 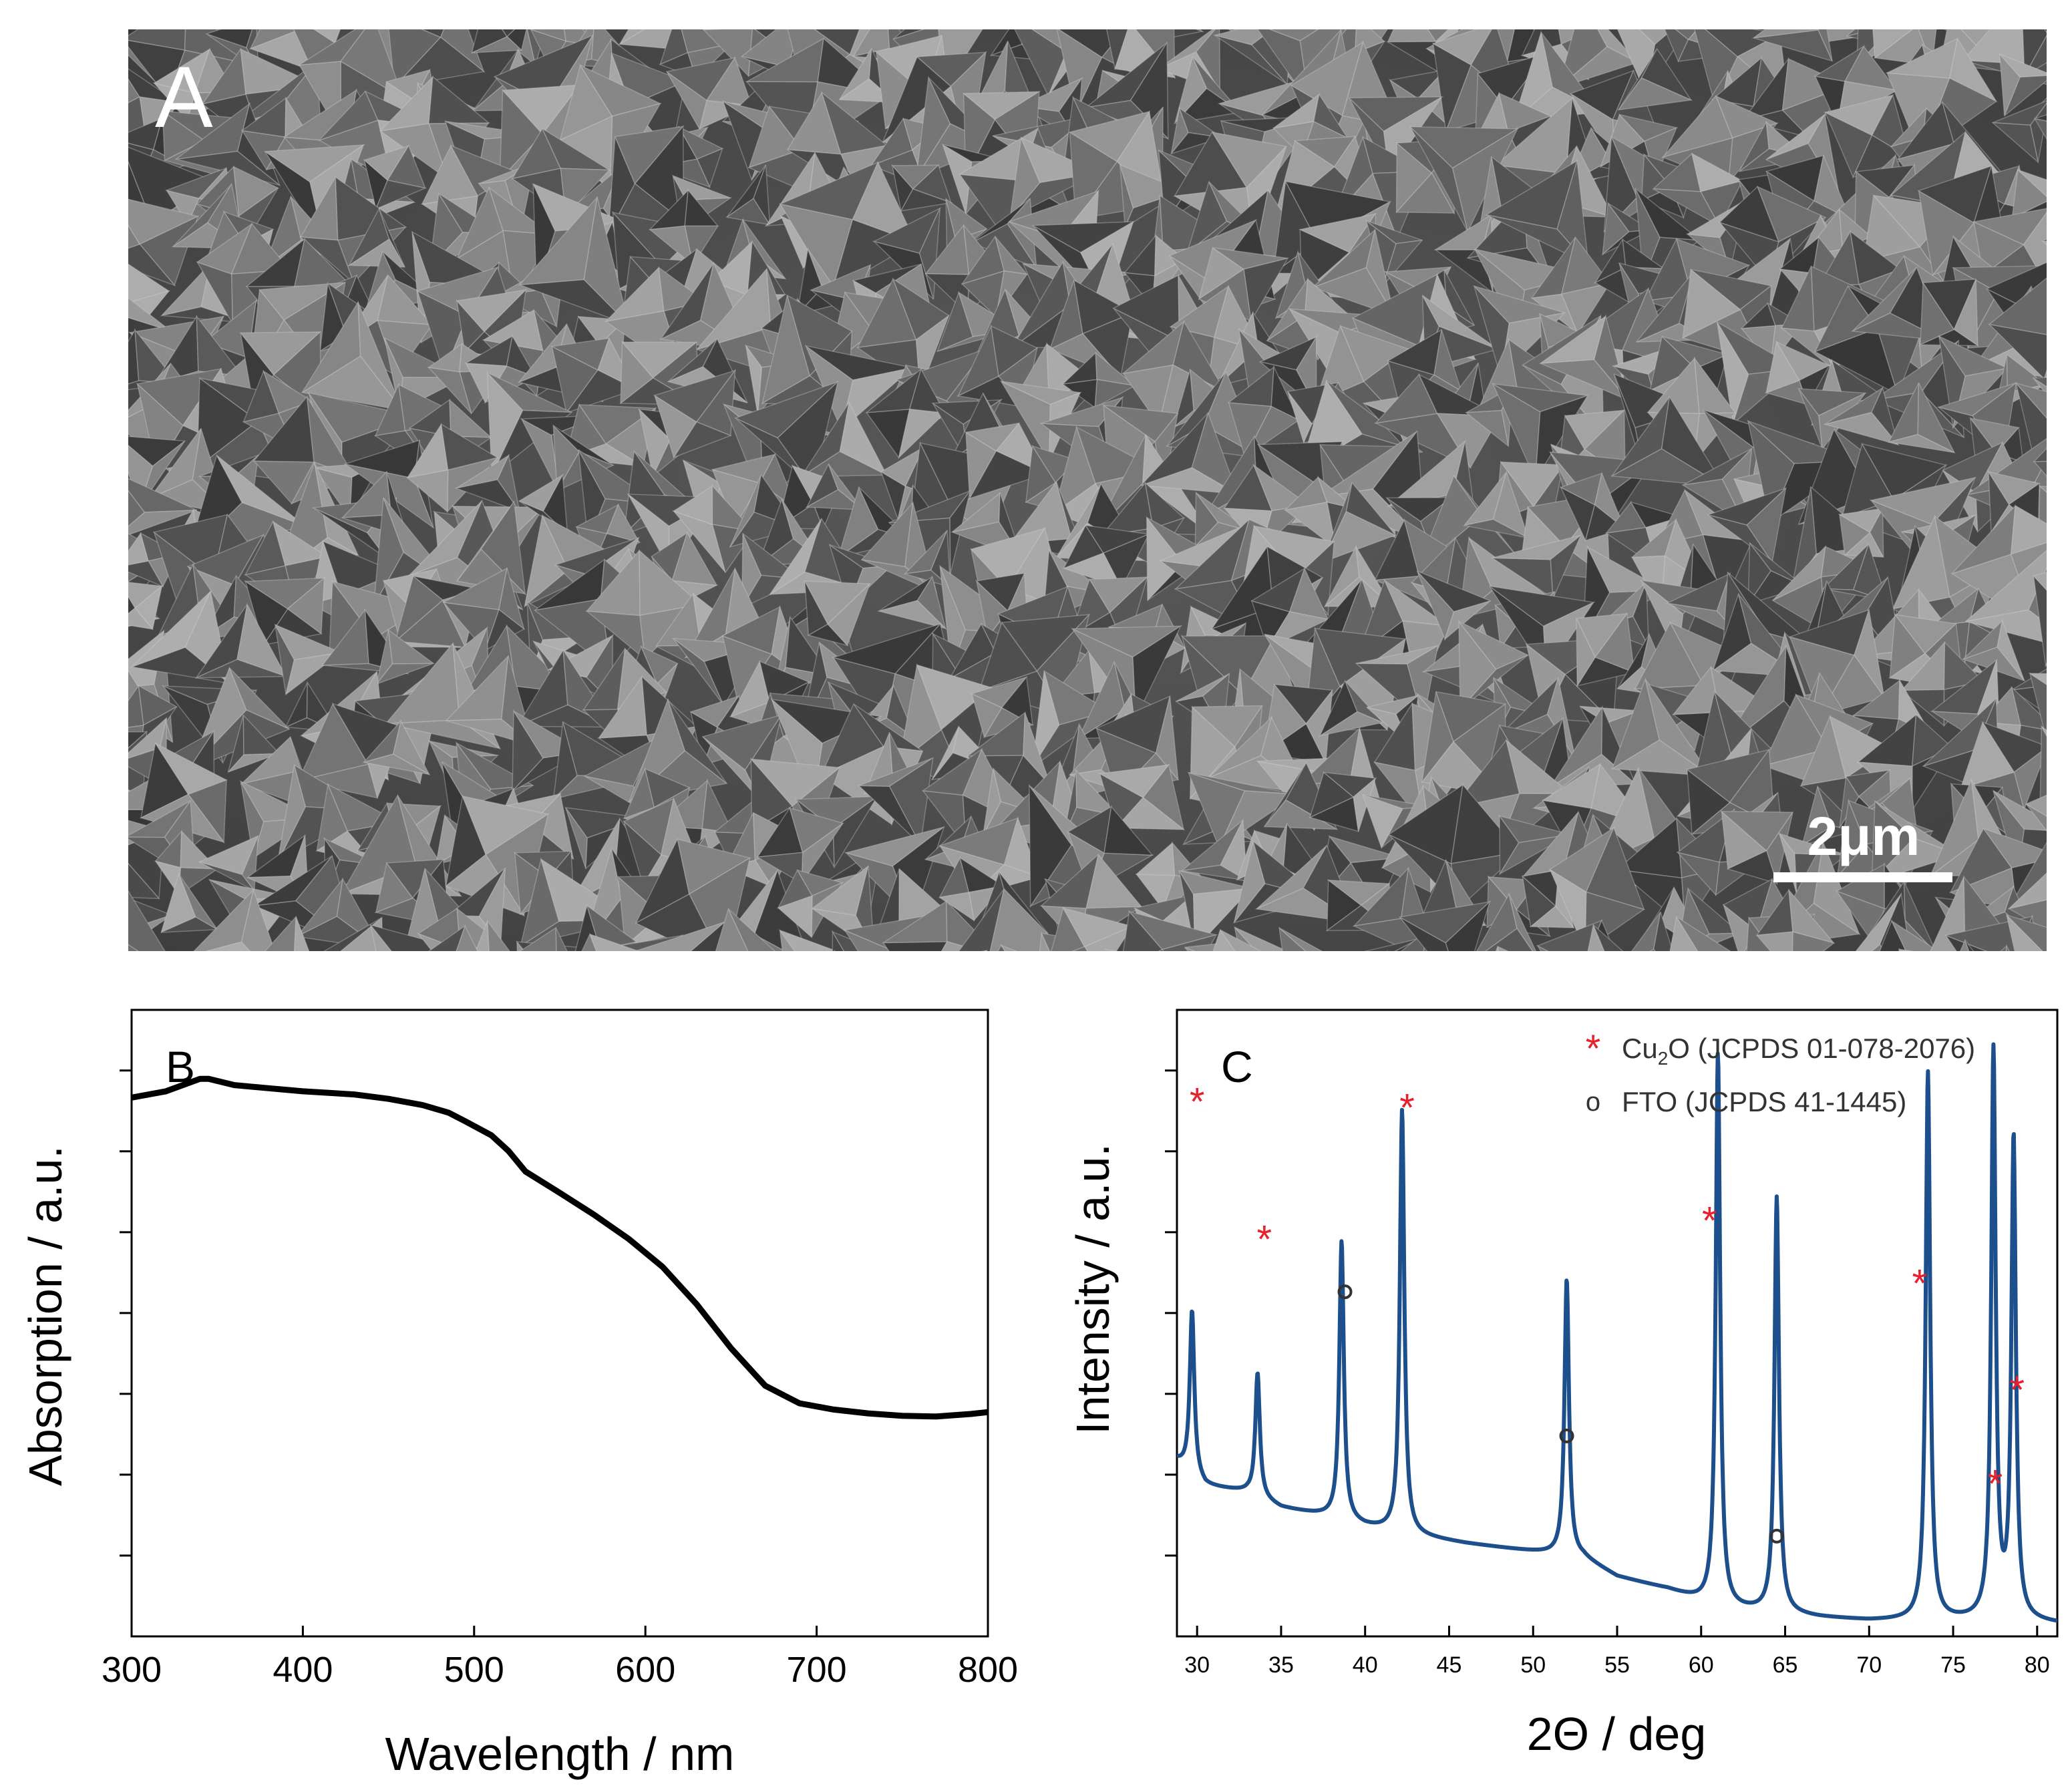 What do you see at coordinates (1197, 1665) in the screenshot?
I see `xrd-x-tick-label: 30` at bounding box center [1197, 1665].